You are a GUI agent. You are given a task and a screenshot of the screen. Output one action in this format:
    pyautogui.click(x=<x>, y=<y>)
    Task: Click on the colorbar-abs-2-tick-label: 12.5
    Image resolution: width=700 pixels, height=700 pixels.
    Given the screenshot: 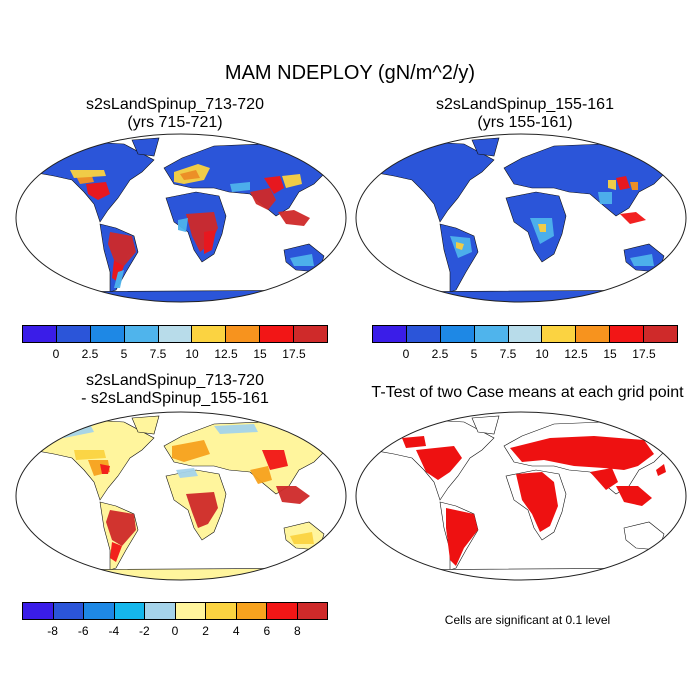 What is the action you would take?
    pyautogui.click(x=576, y=354)
    